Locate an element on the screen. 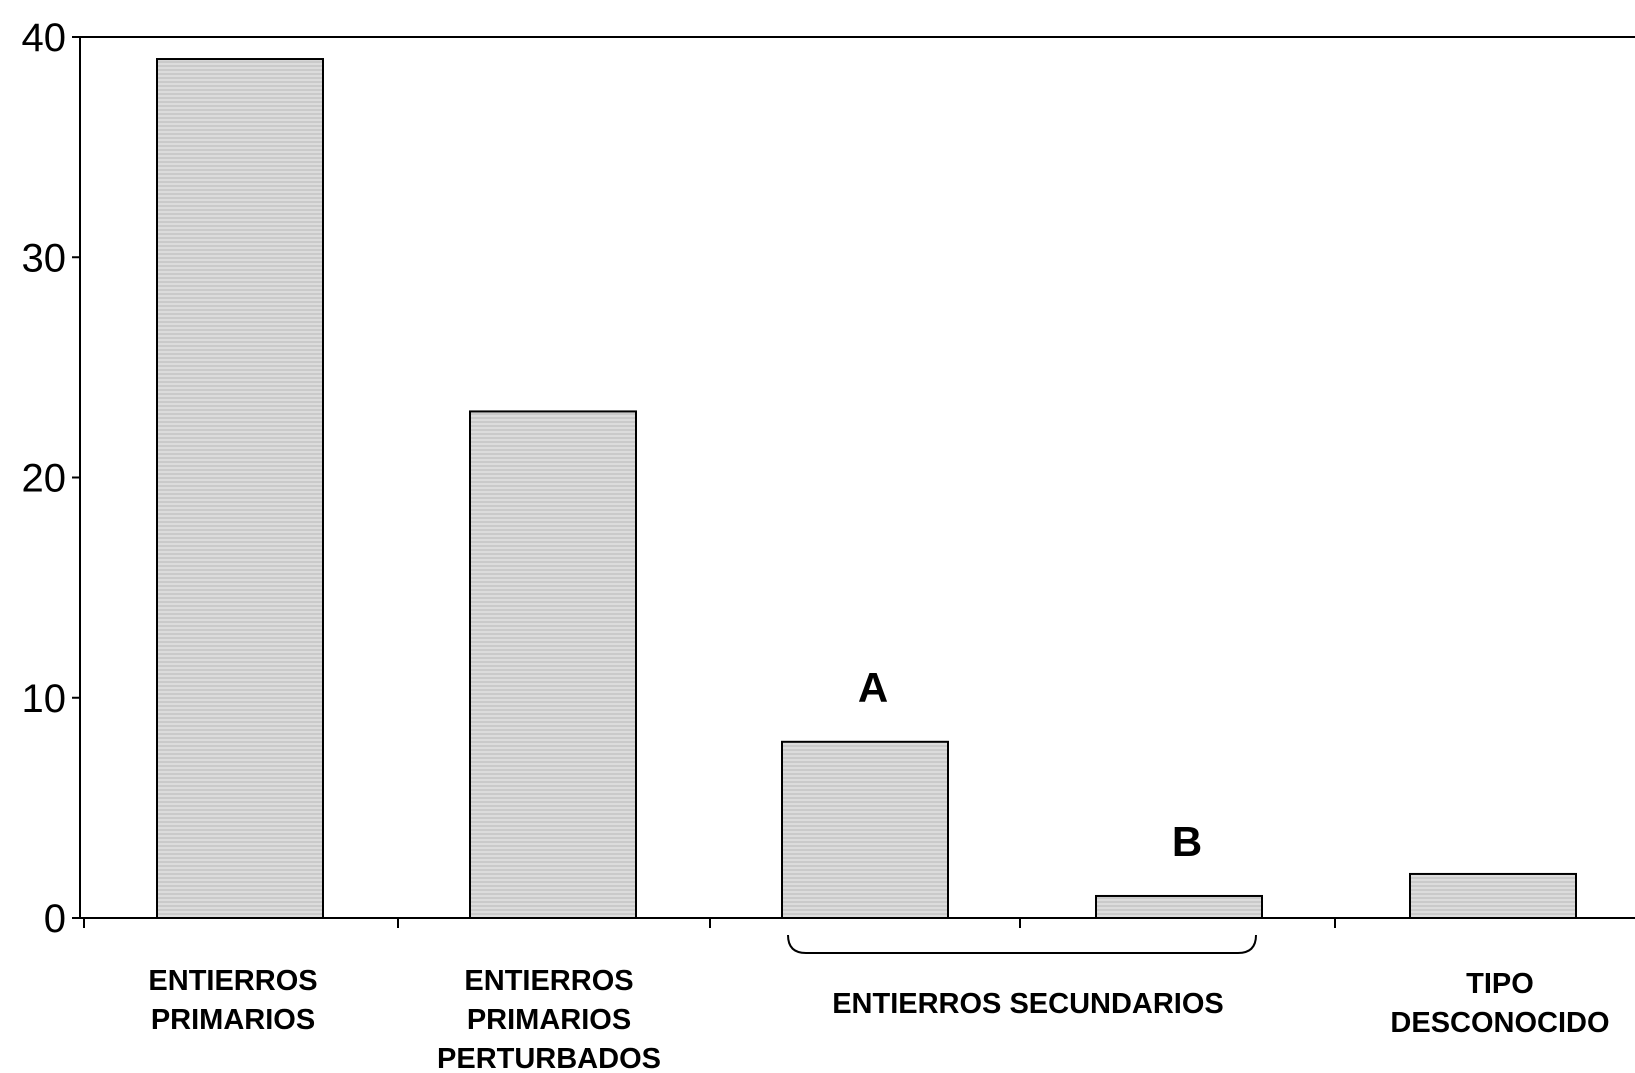 The height and width of the screenshot is (1073, 1635). group-brace is located at coordinates (1022, 944).